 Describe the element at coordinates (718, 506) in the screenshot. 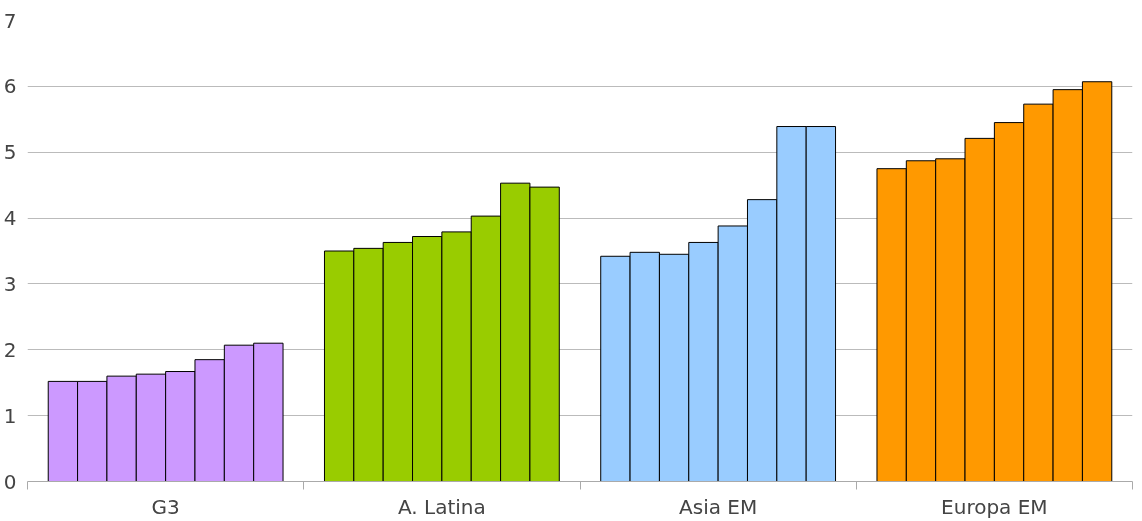

I see `x-tick-label: Asia EM` at that location.